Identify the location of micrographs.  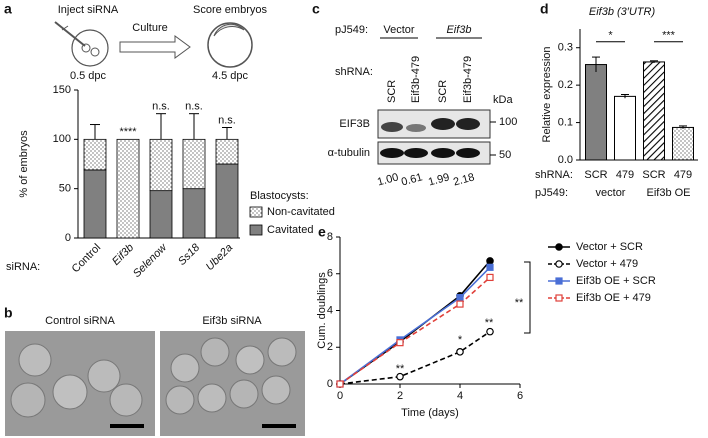
(155, 383).